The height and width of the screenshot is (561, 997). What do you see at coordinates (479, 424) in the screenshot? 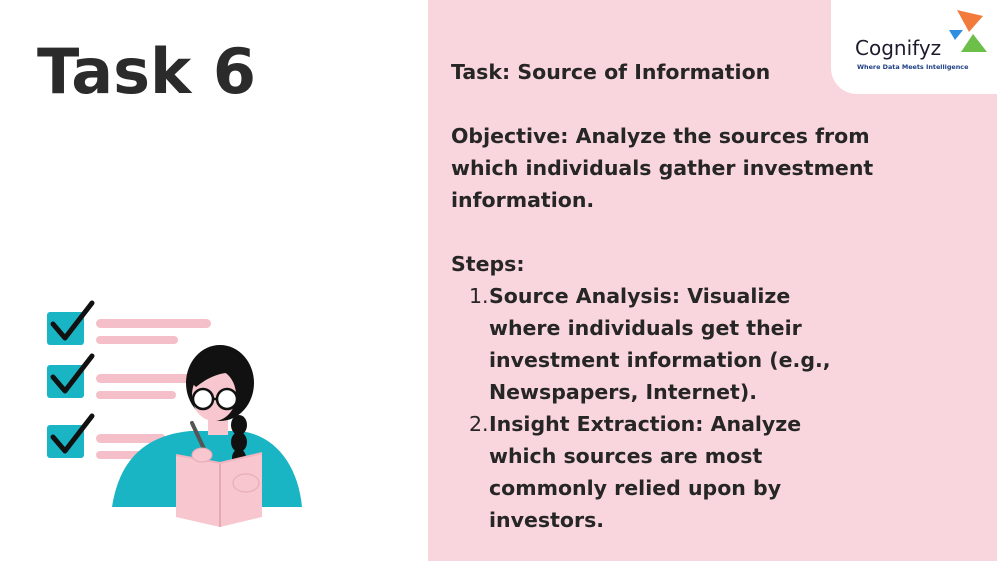
I see `step-number: 2.` at bounding box center [479, 424].